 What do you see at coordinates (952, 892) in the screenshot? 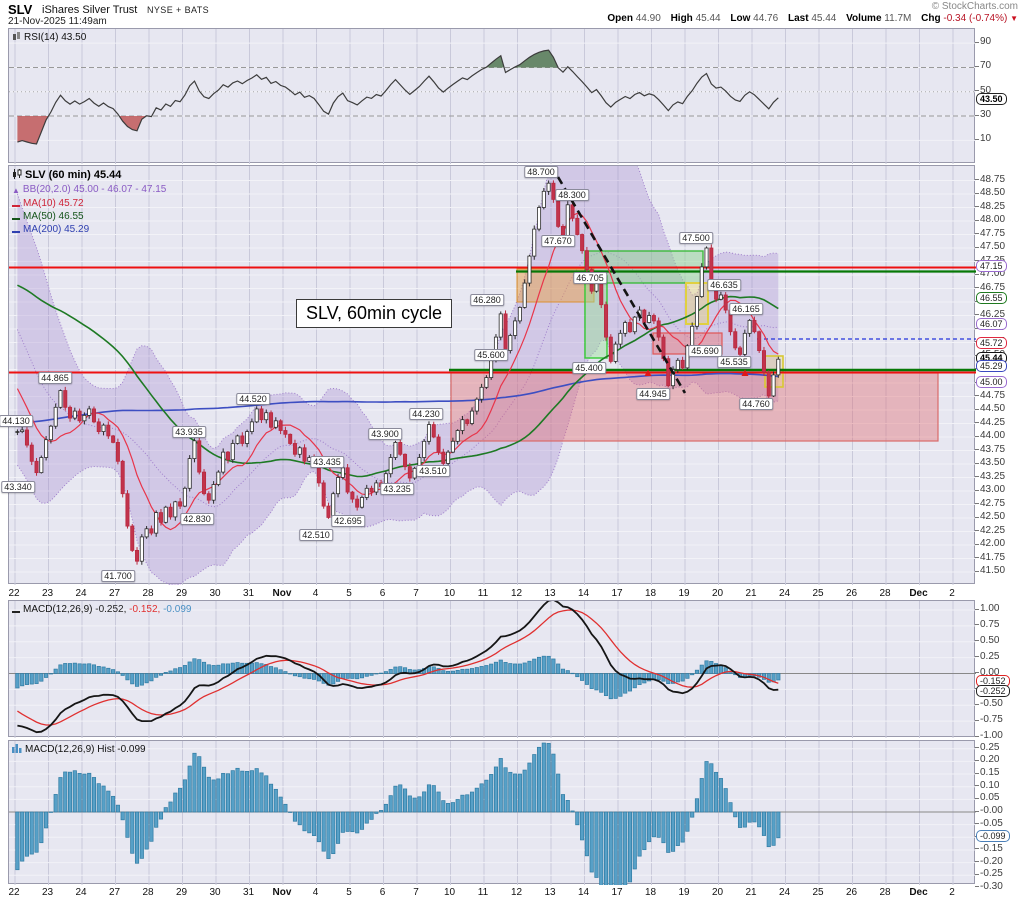
I see `date-label: 2` at bounding box center [952, 892].